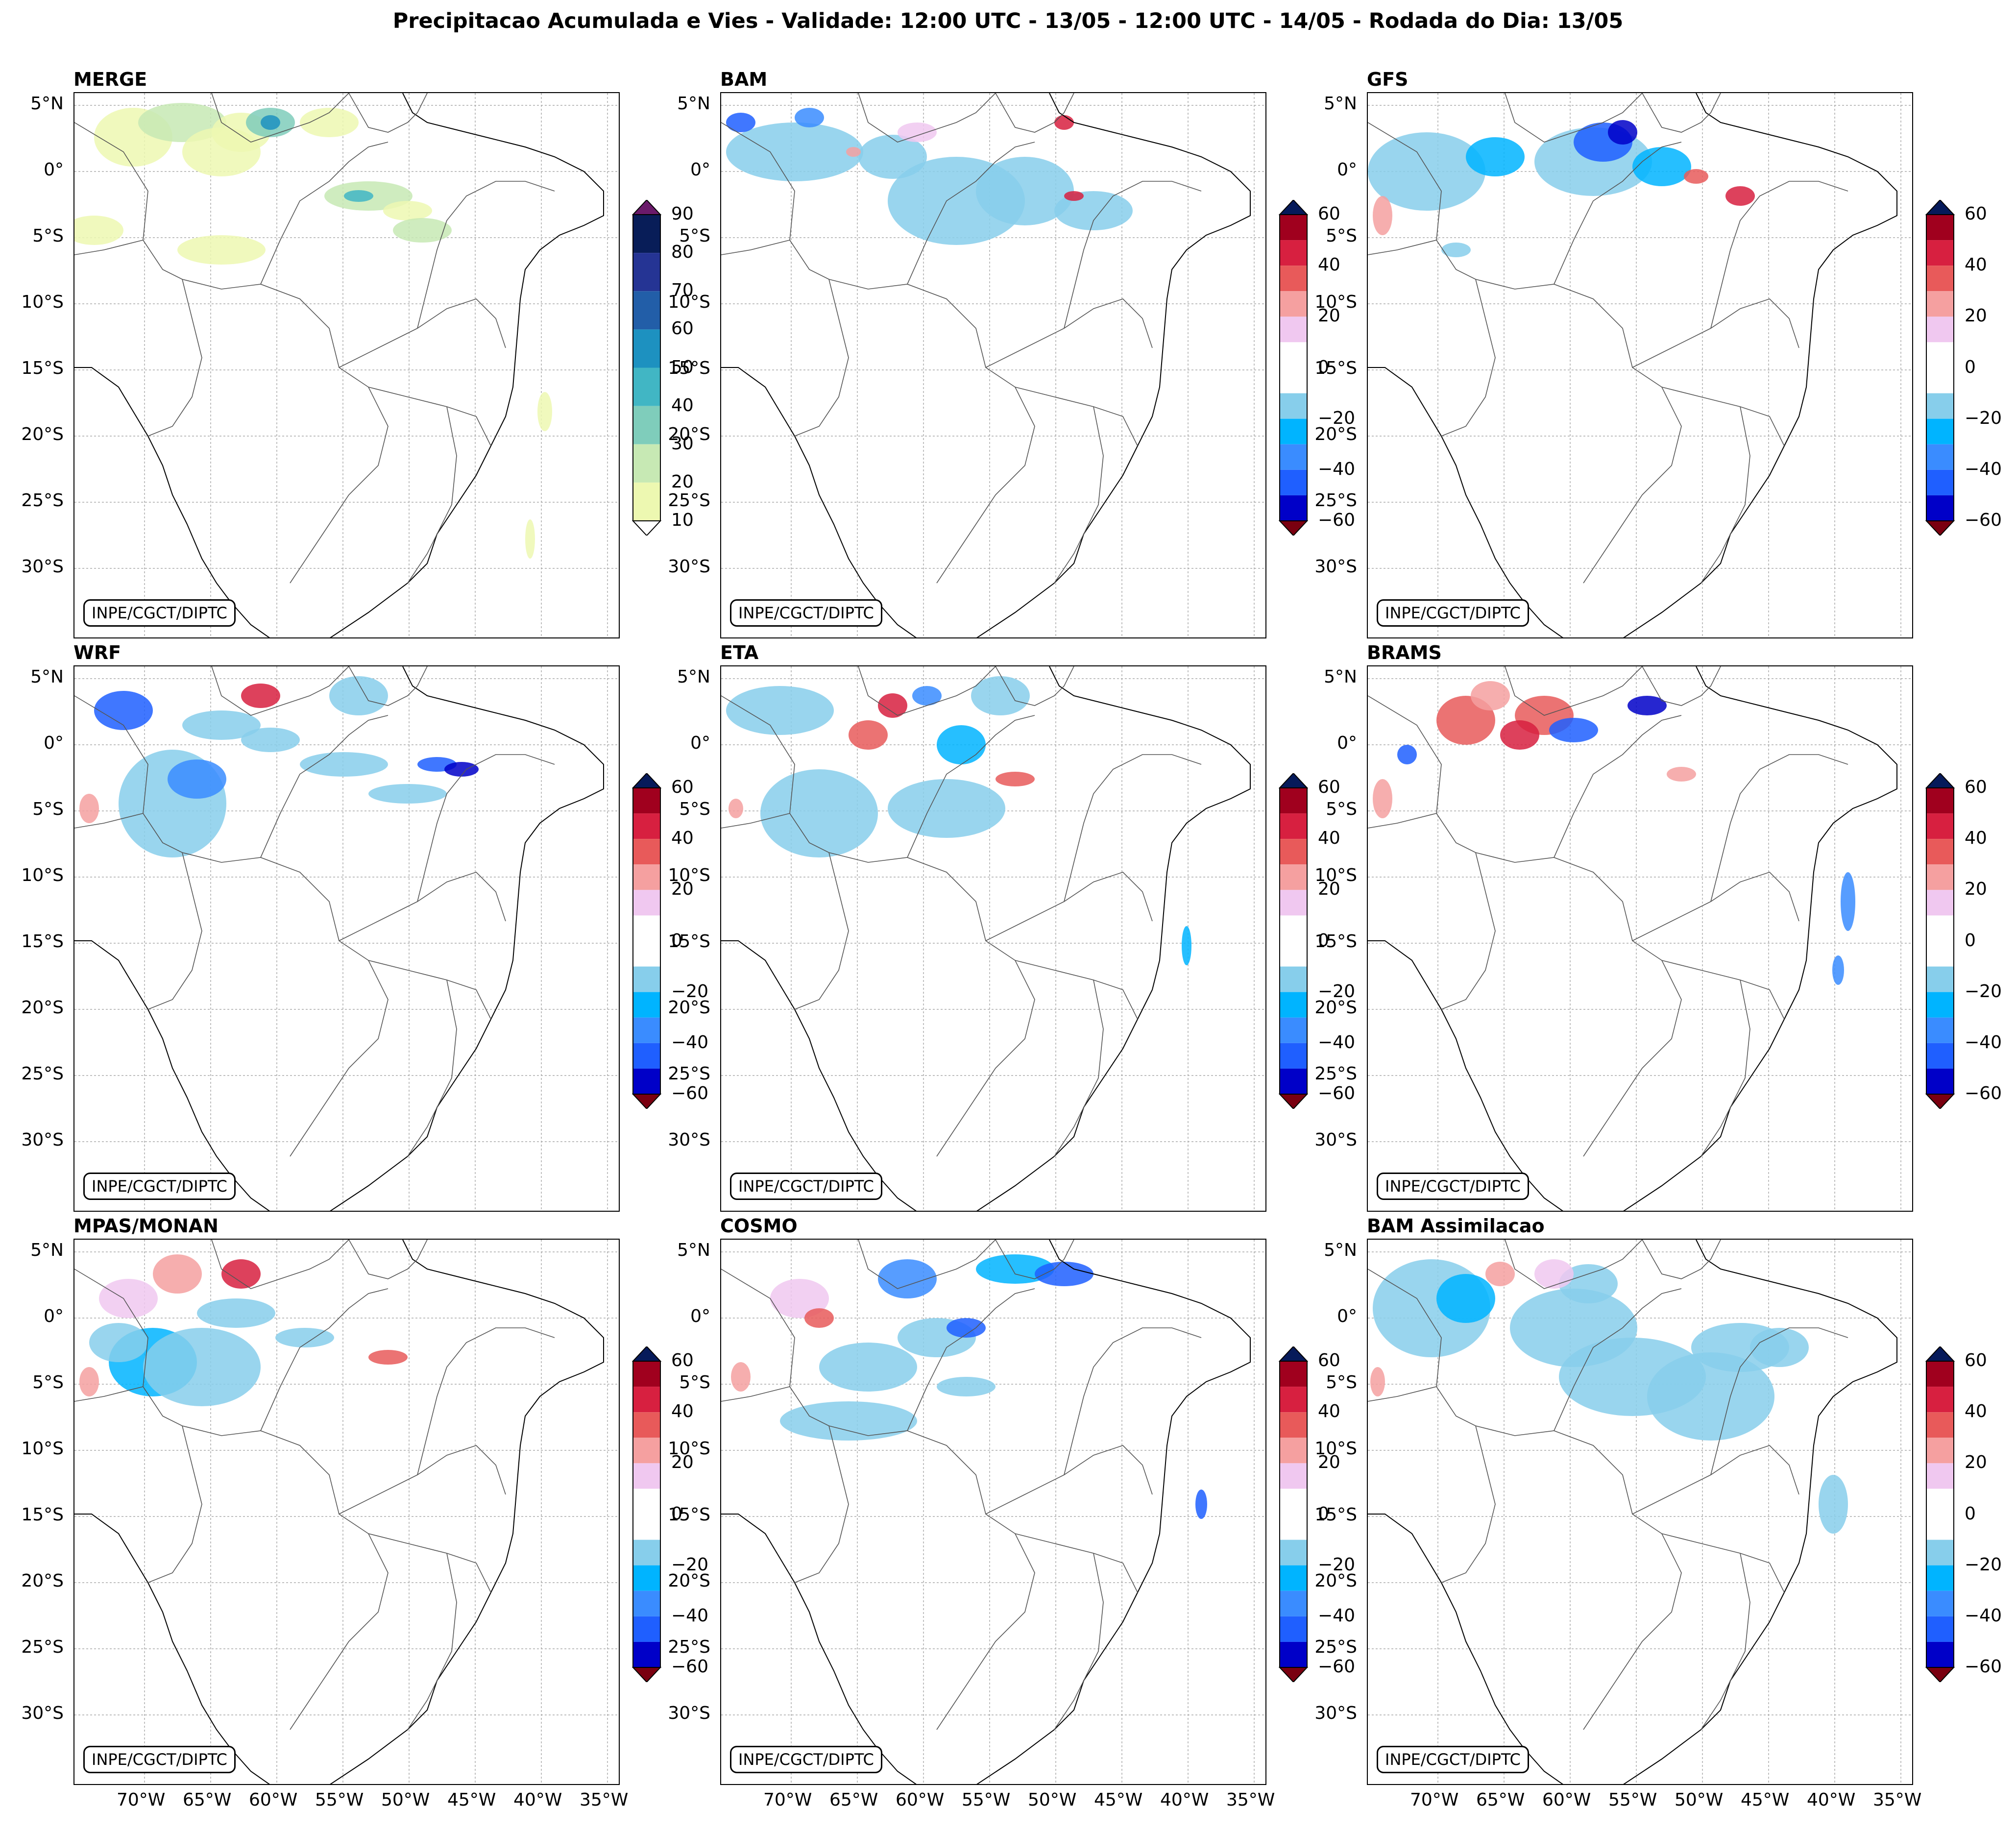  I want to click on lat-tick-label: 15°S, so click(689, 1515).